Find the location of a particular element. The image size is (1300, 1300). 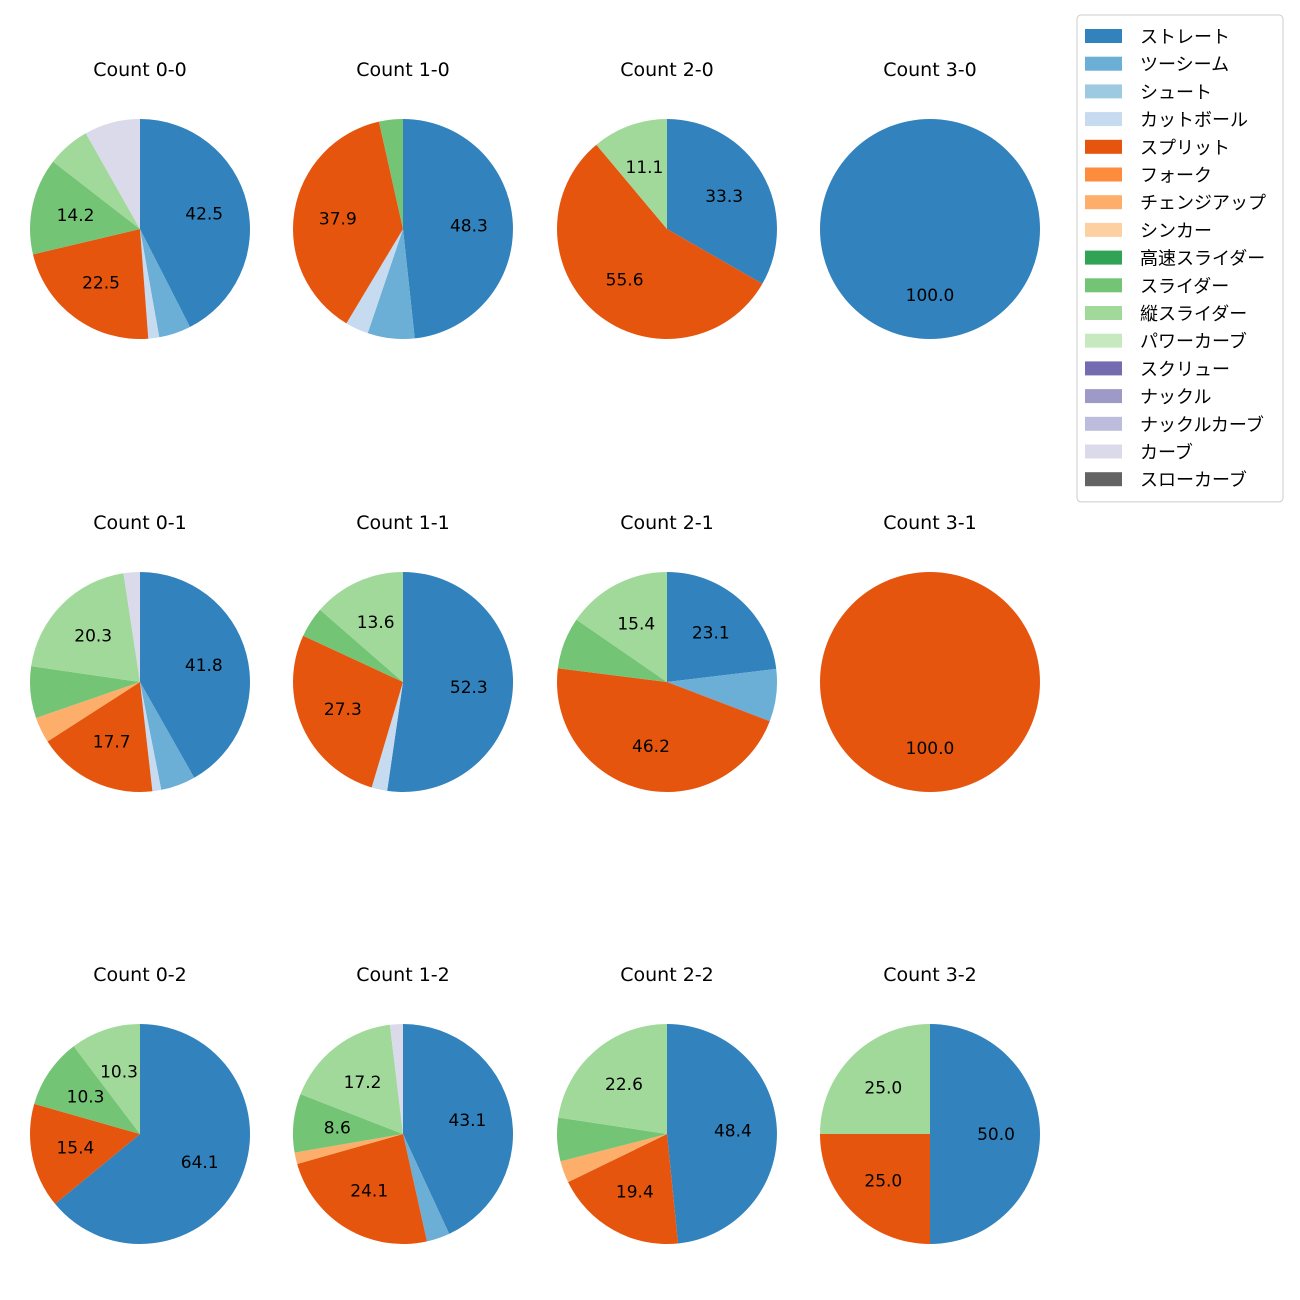

legend-label: ナックルカーブ is located at coordinates (1202, 425).